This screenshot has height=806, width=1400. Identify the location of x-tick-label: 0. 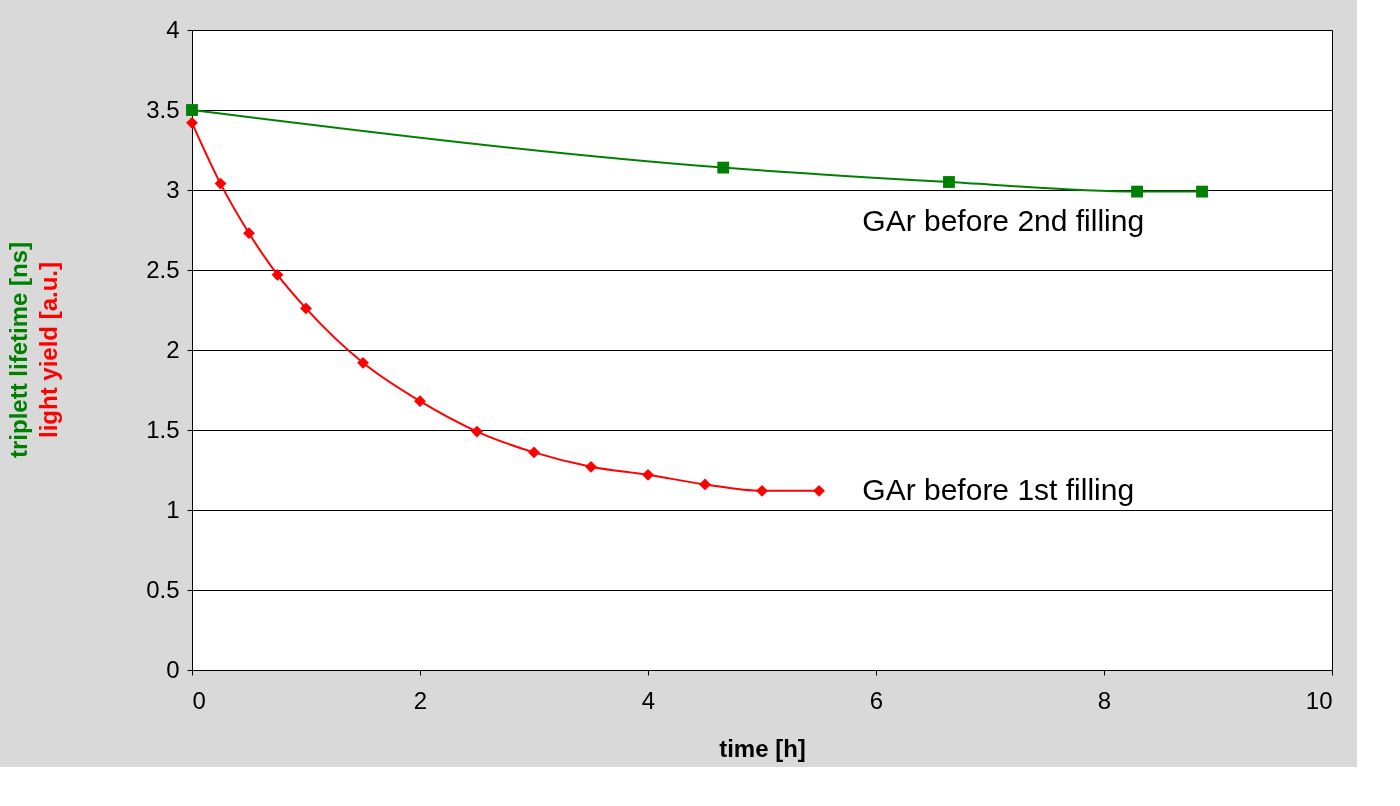
(199, 700).